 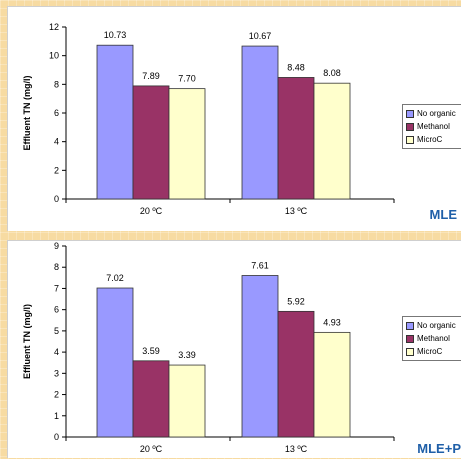 What do you see at coordinates (56, 331) in the screenshot?
I see `y-tick-label: 5` at bounding box center [56, 331].